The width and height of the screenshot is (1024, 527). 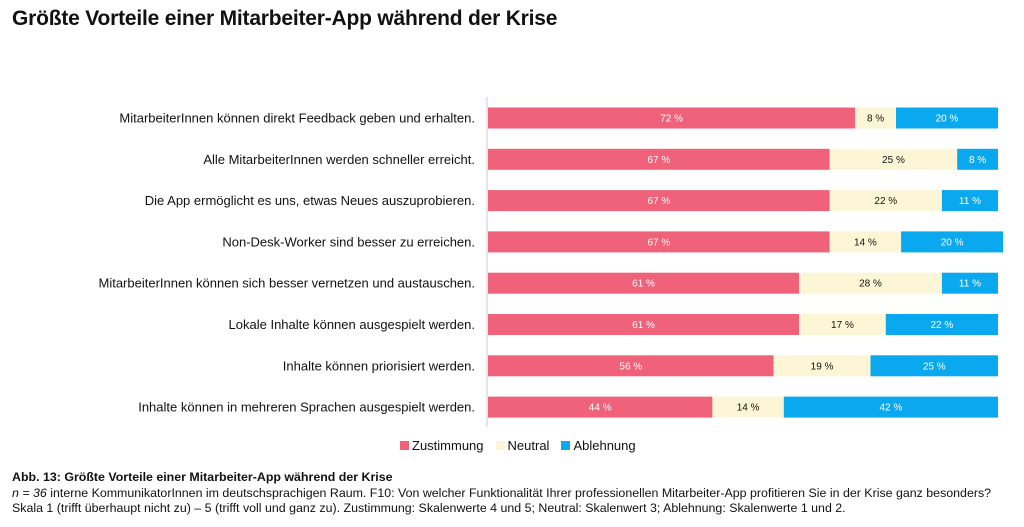 I want to click on legend-swatch-zustimmung, so click(x=404, y=445).